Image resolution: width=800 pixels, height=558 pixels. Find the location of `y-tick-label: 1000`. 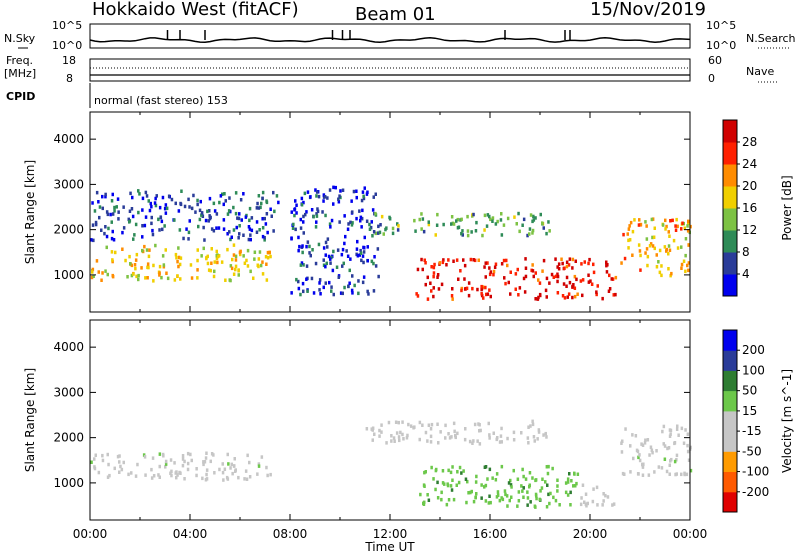

y-tick-label: 1000 is located at coordinates (68, 483).